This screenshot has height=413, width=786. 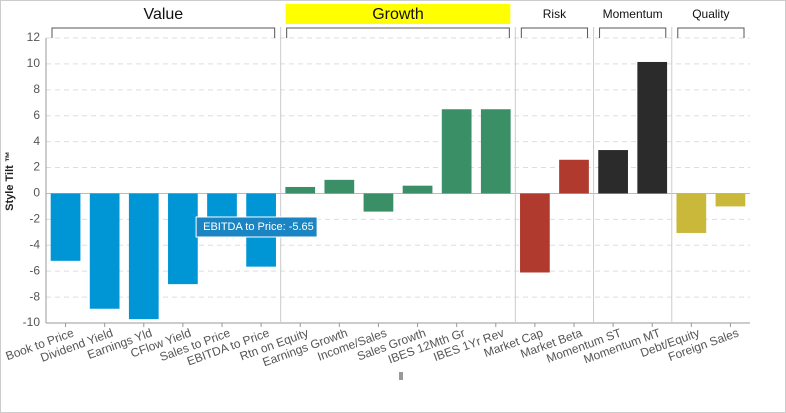 I want to click on tooltip: EBITDA to Price: -5.65, so click(x=256, y=227).